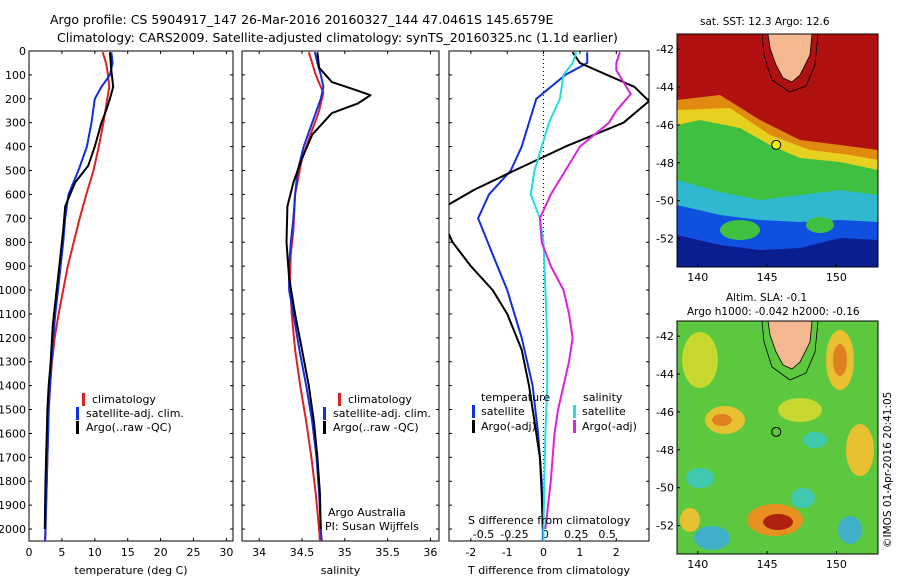 This screenshot has width=900, height=580. What do you see at coordinates (777, 251) in the screenshot?
I see `sst-navy-zone` at bounding box center [777, 251].